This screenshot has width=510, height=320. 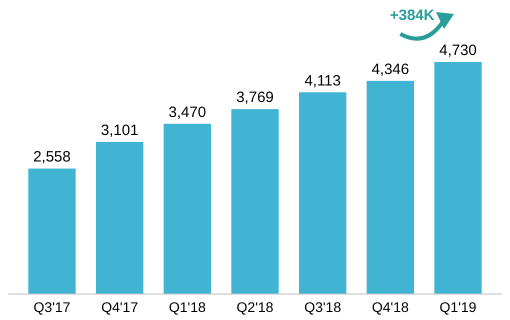 What do you see at coordinates (323, 307) in the screenshot?
I see `x-tick-label: Q3'18` at bounding box center [323, 307].